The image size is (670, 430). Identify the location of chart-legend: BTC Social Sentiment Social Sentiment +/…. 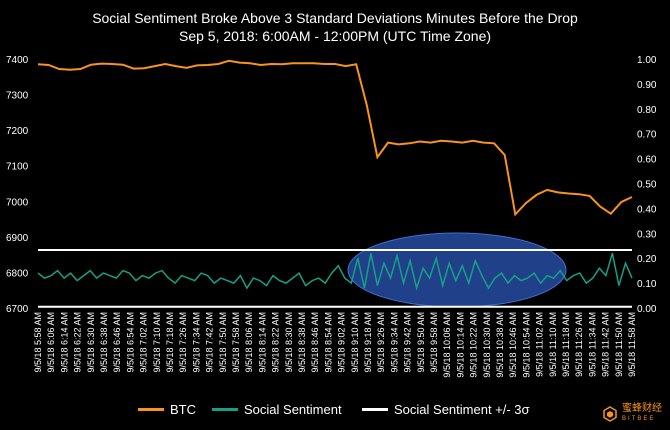
(335, 411).